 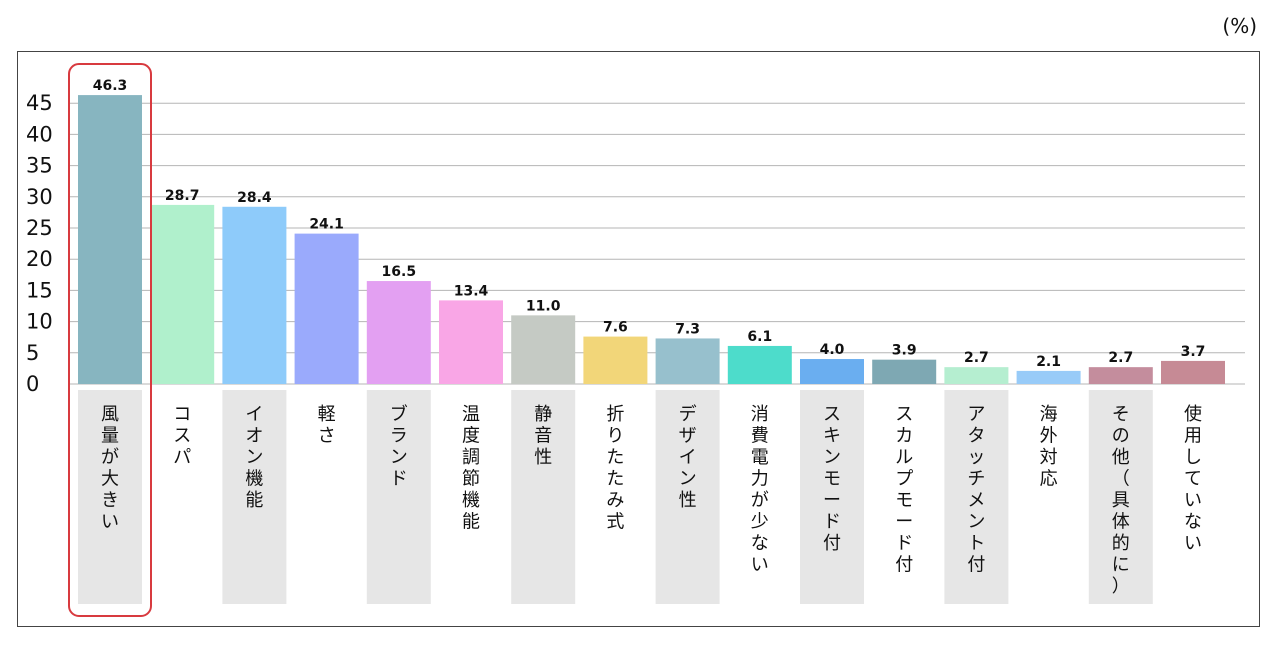 I want to click on y-tick-label: 15, so click(x=39, y=290).